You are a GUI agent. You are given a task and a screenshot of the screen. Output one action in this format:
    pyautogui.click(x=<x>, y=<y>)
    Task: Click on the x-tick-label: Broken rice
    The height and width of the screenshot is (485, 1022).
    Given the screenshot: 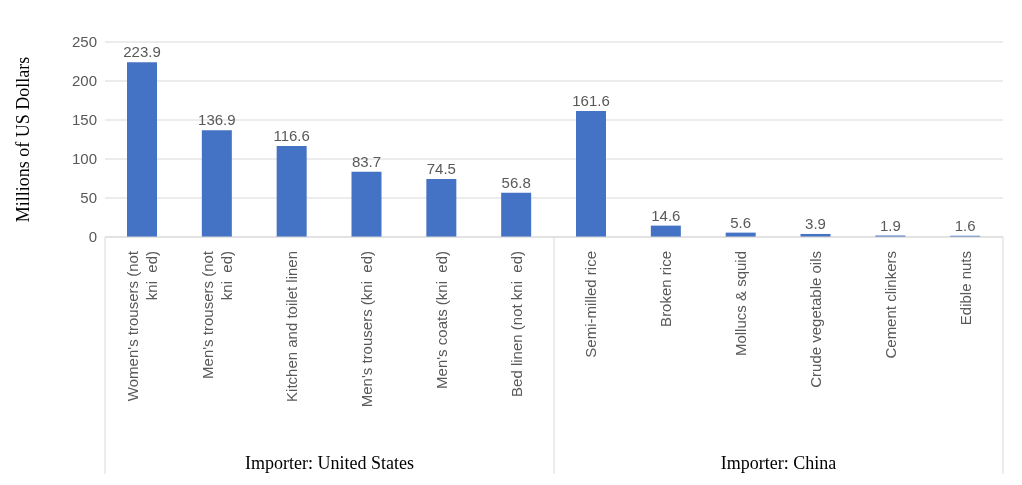 What is the action you would take?
    pyautogui.click(x=666, y=289)
    